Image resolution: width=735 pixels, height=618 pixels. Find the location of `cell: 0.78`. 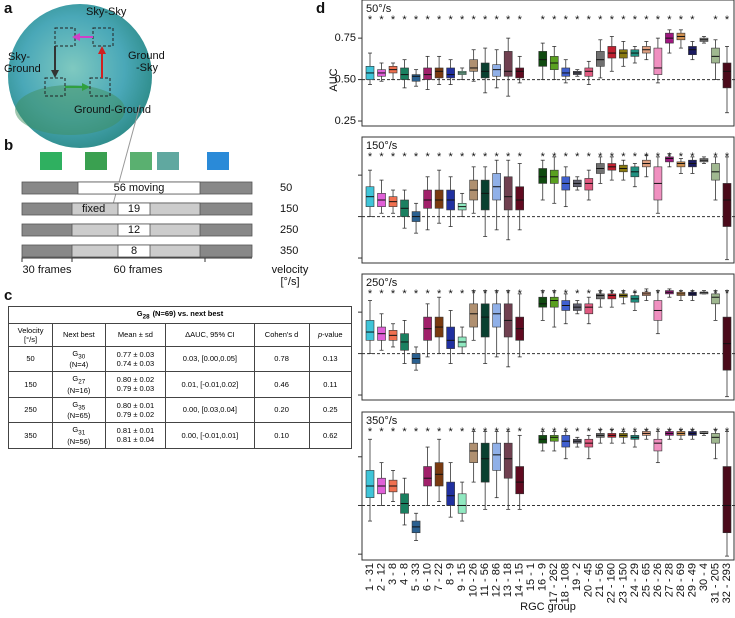

cell: 0.78 is located at coordinates (281, 358).